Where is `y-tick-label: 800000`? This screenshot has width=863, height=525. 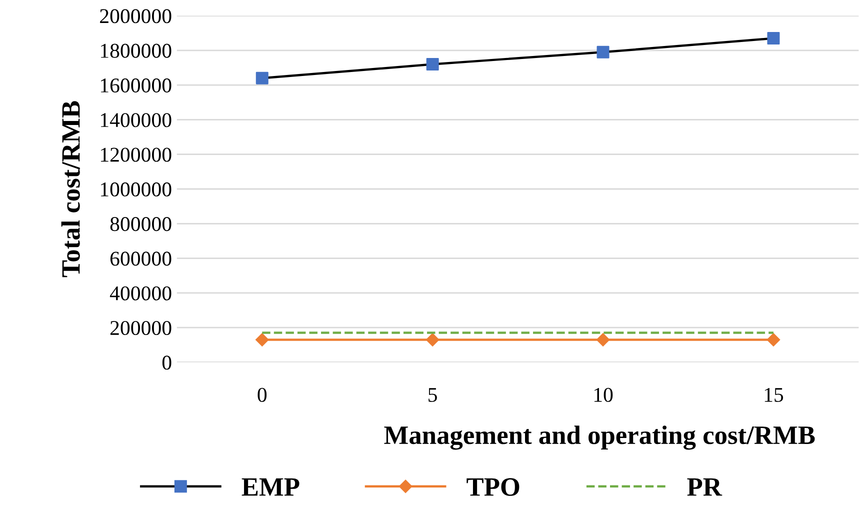
y-tick-label: 800000 is located at coordinates (141, 224).